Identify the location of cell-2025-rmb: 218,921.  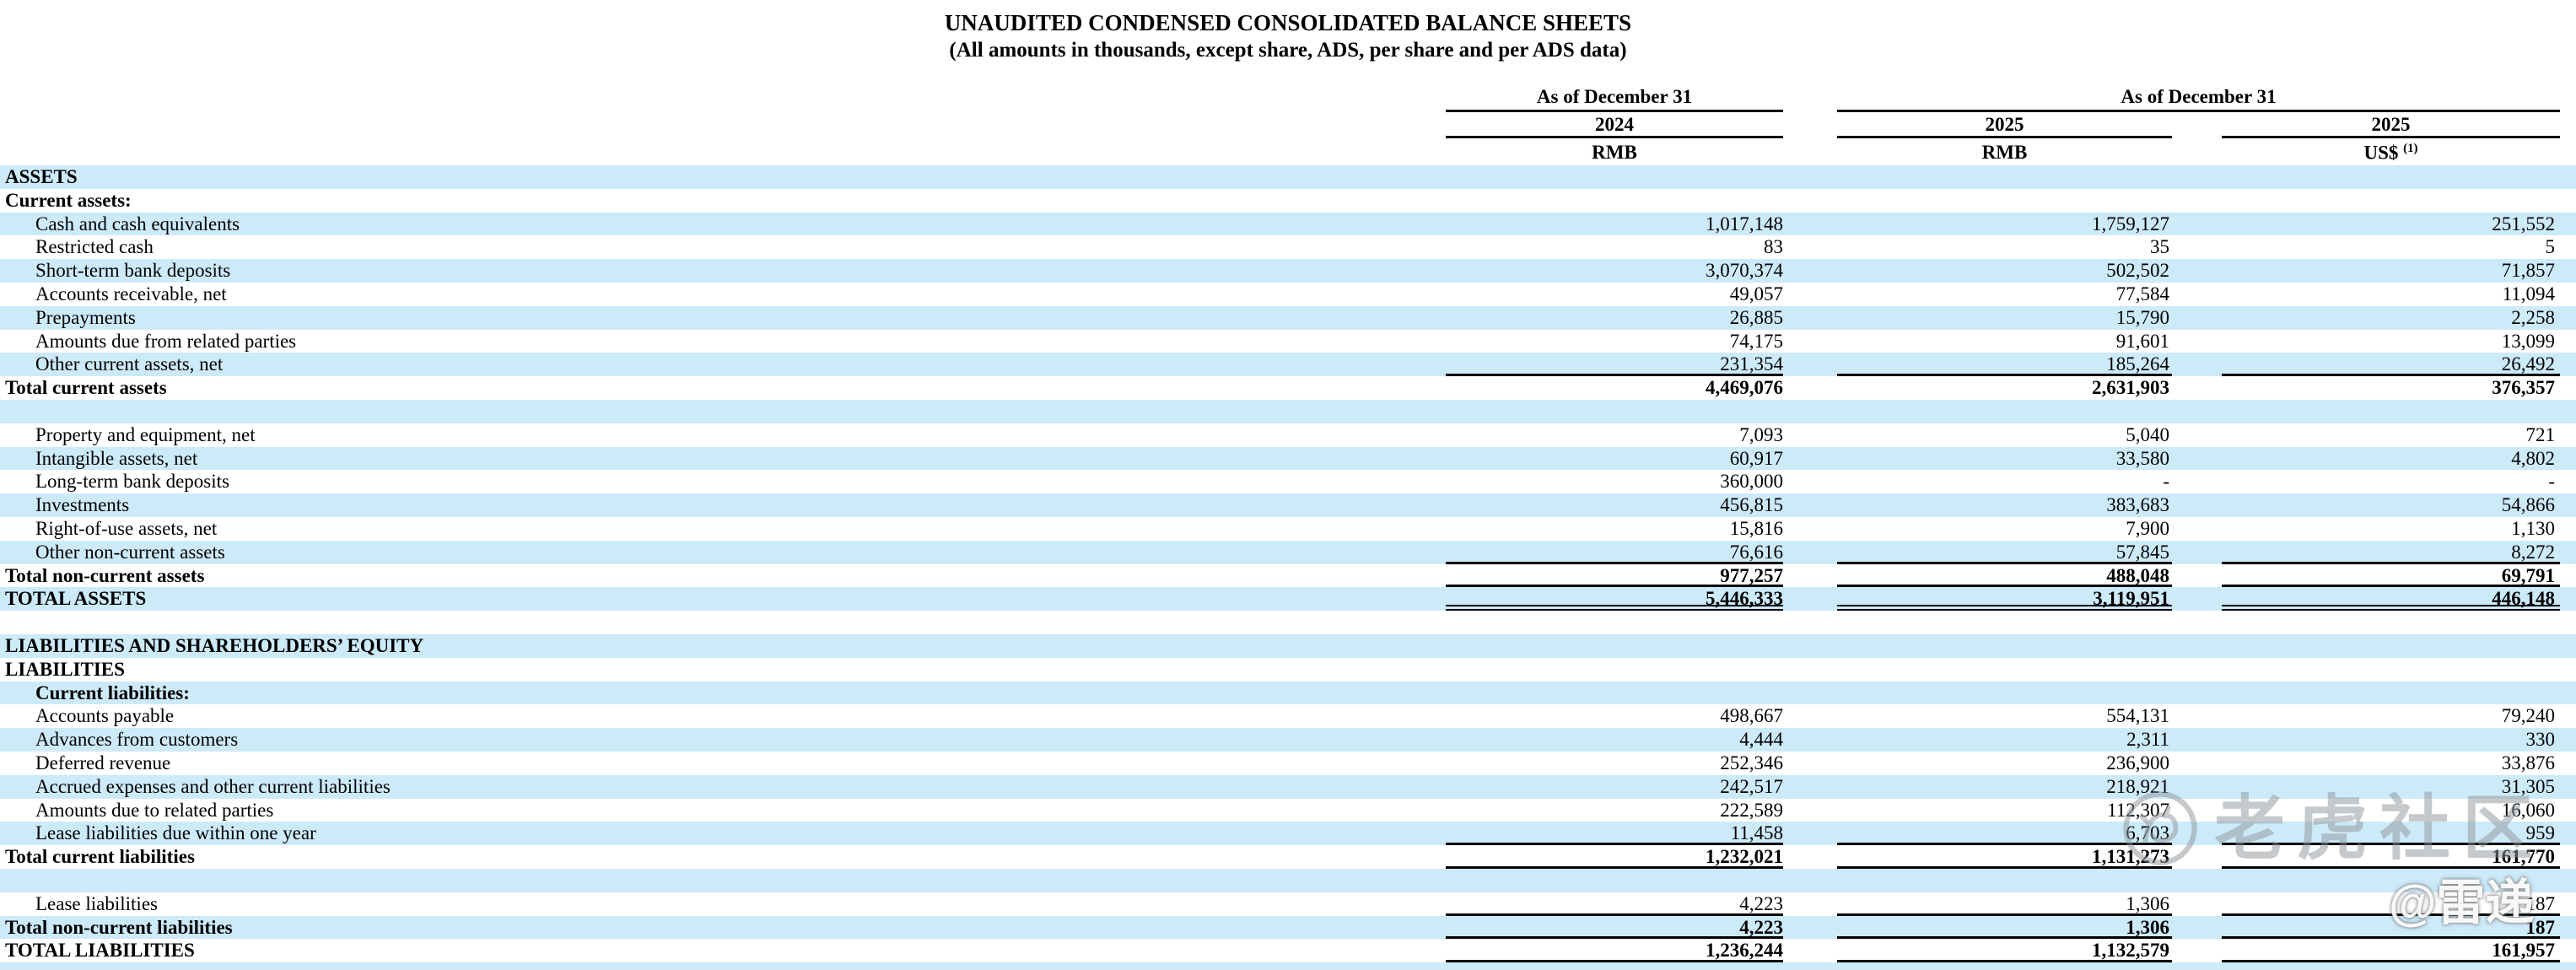
(2137, 786).